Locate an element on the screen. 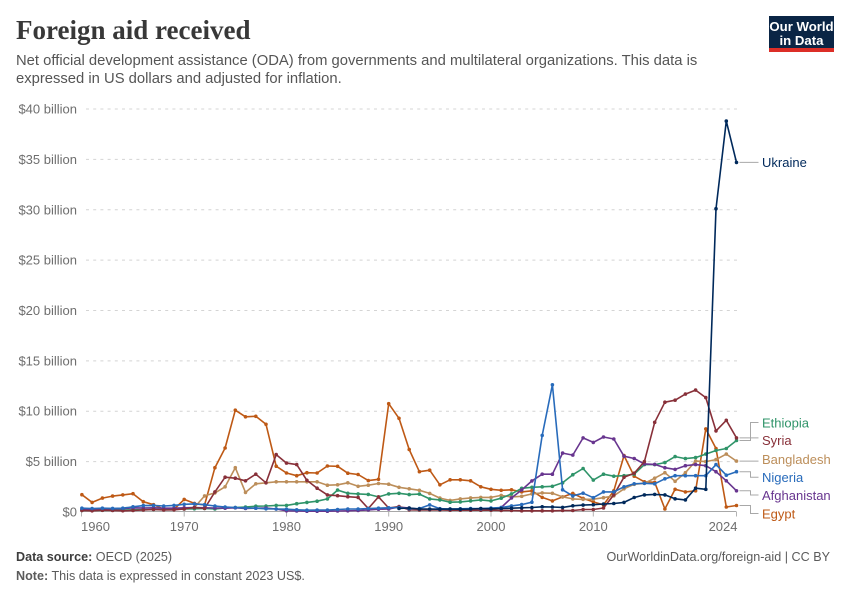  svg-text: Ethiopia is located at coordinates (786, 422).